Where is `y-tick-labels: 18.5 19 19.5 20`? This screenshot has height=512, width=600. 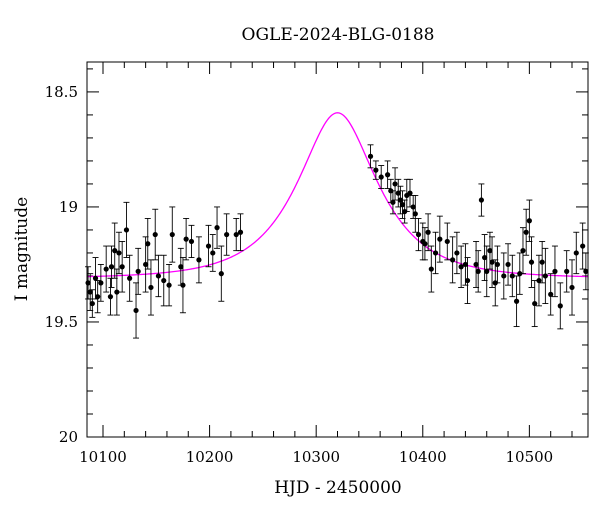
y-tick-labels: 18.5 19 19.5 20 is located at coordinates (61, 264).